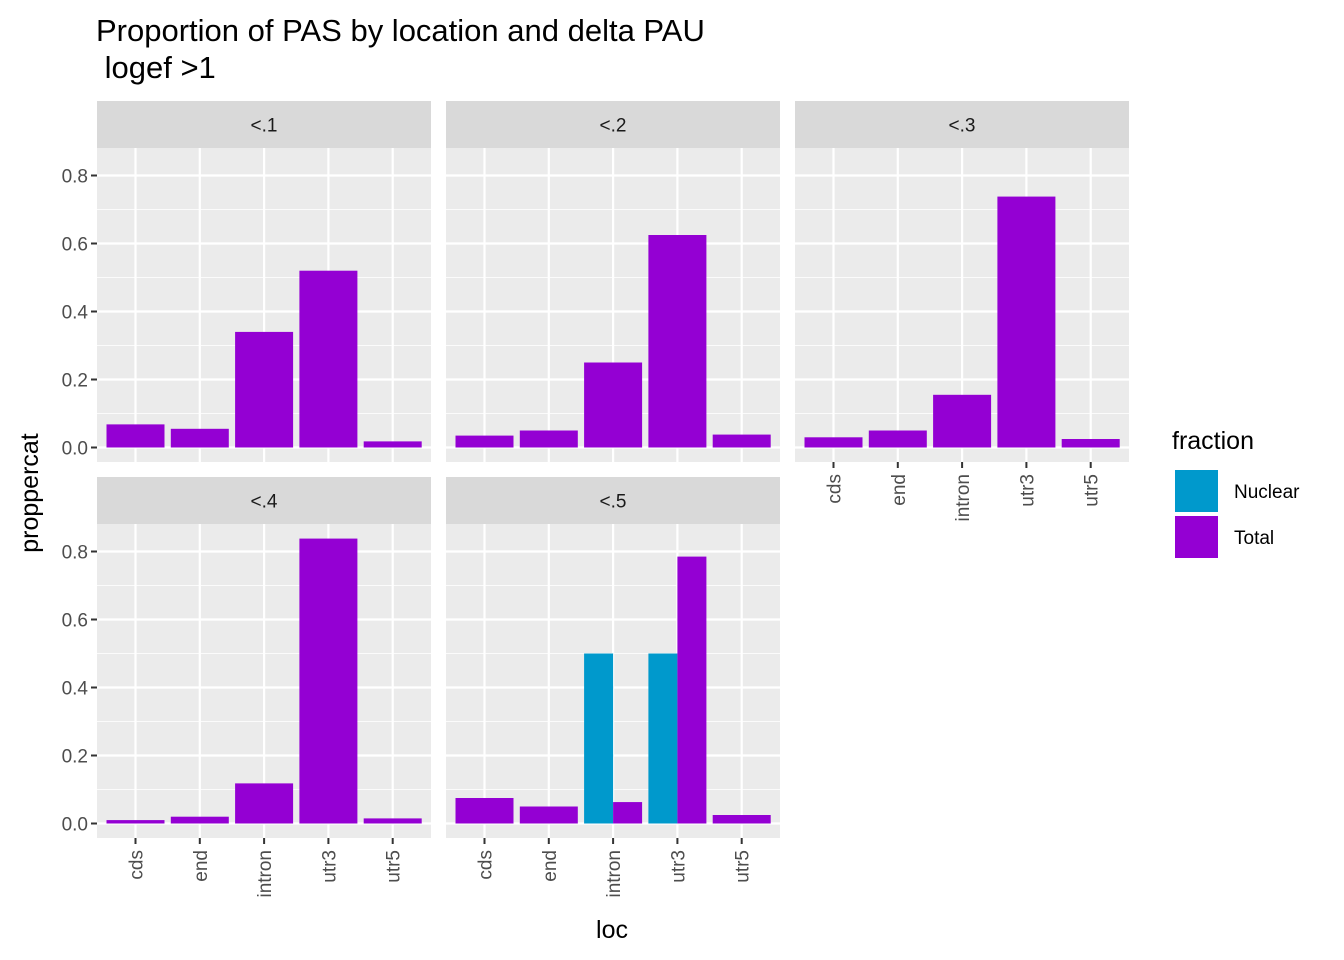  I want to click on facet-strip-label: <.4, so click(264, 502).